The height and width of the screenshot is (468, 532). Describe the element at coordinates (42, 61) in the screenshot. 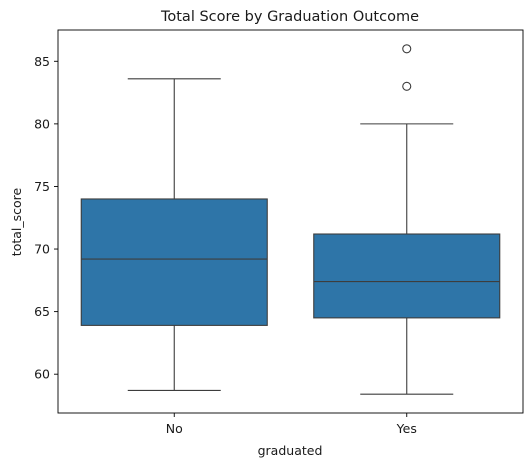

I see `y-tick-label: 85` at that location.